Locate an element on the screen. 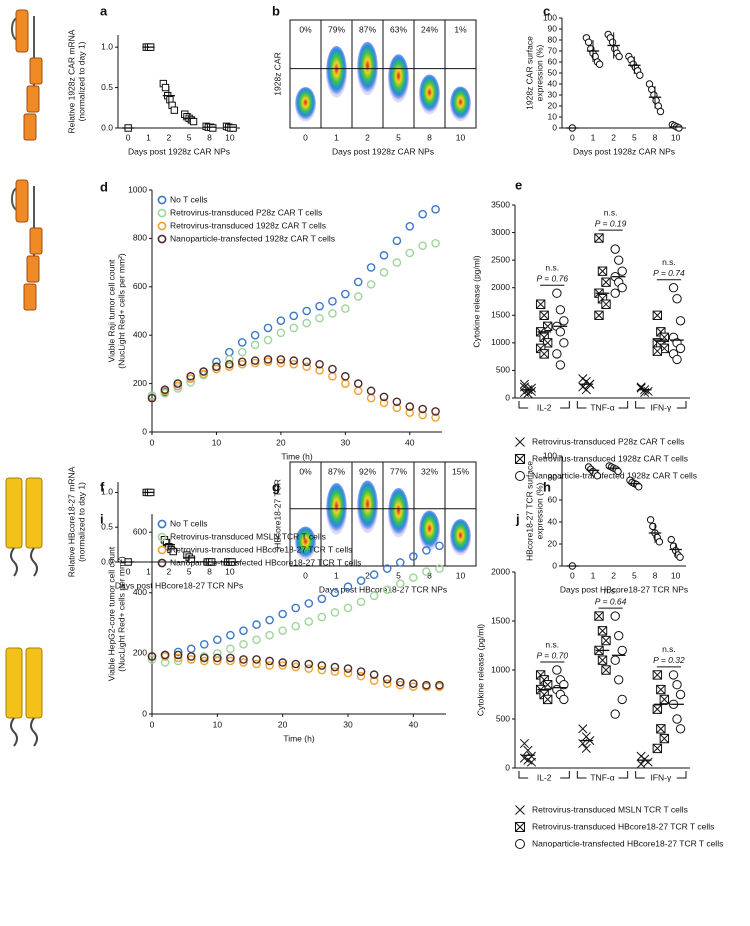 Image resolution: width=750 pixels, height=926 pixels. value-label: 92% is located at coordinates (367, 471).